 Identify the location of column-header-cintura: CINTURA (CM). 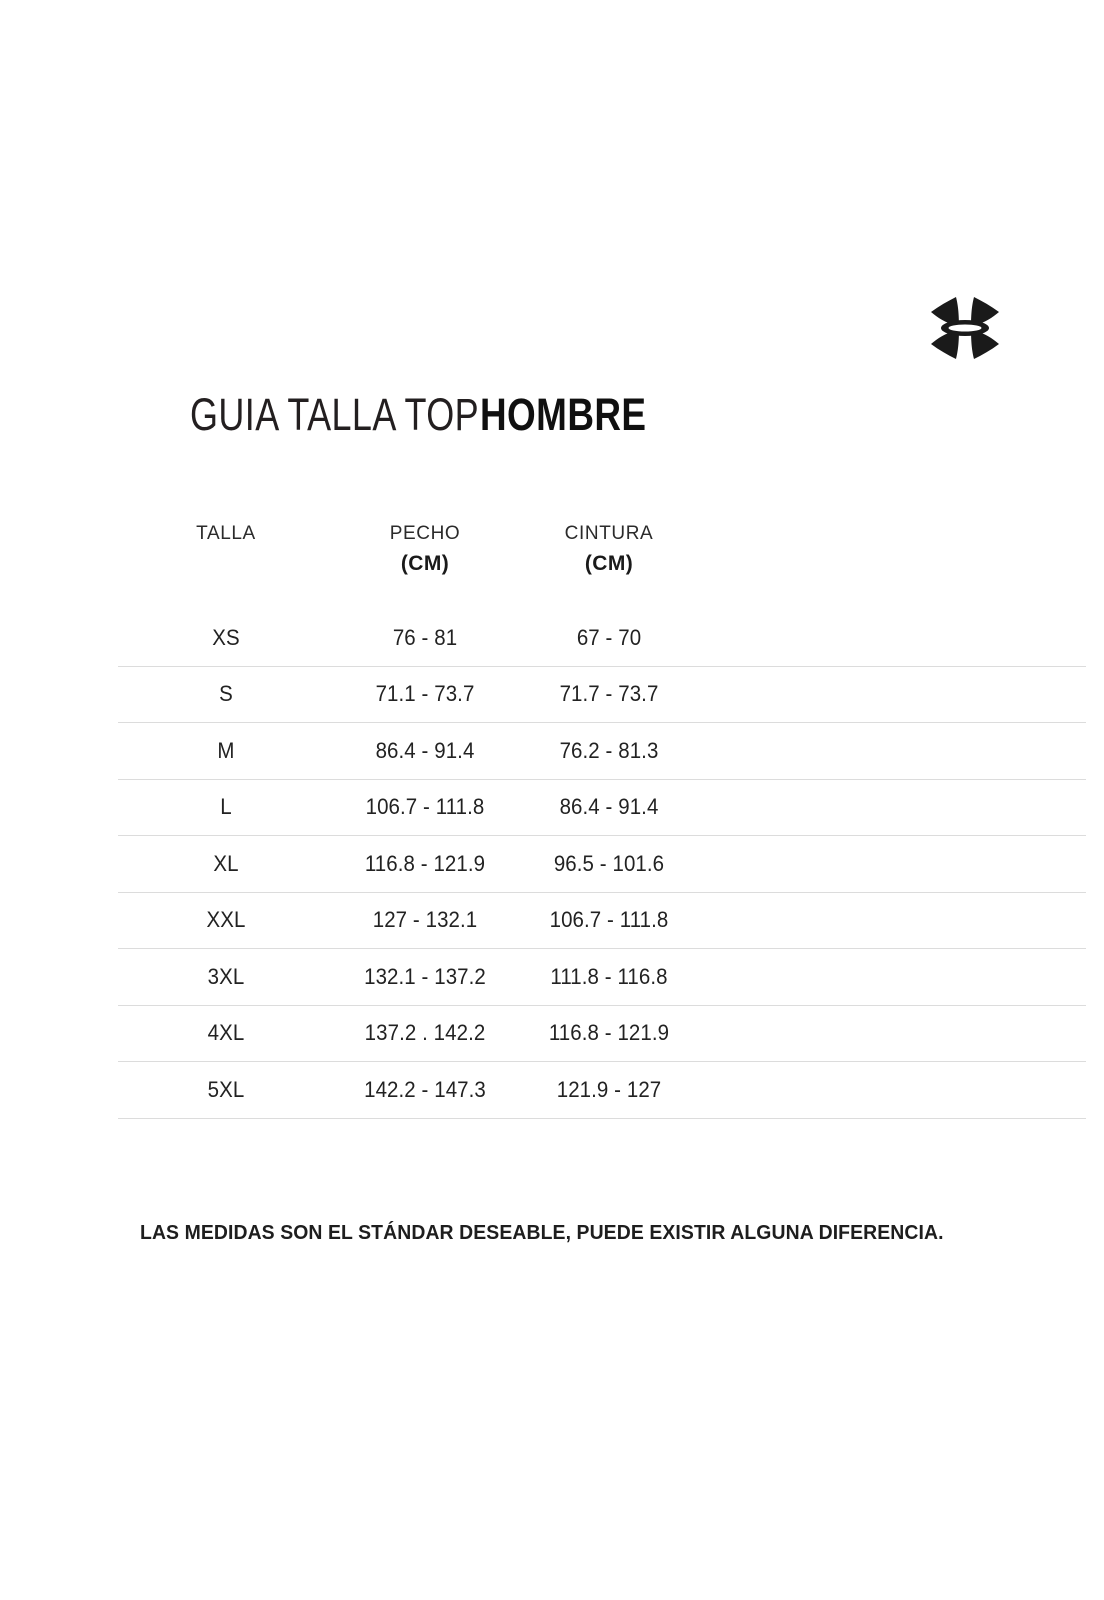
(609, 550).